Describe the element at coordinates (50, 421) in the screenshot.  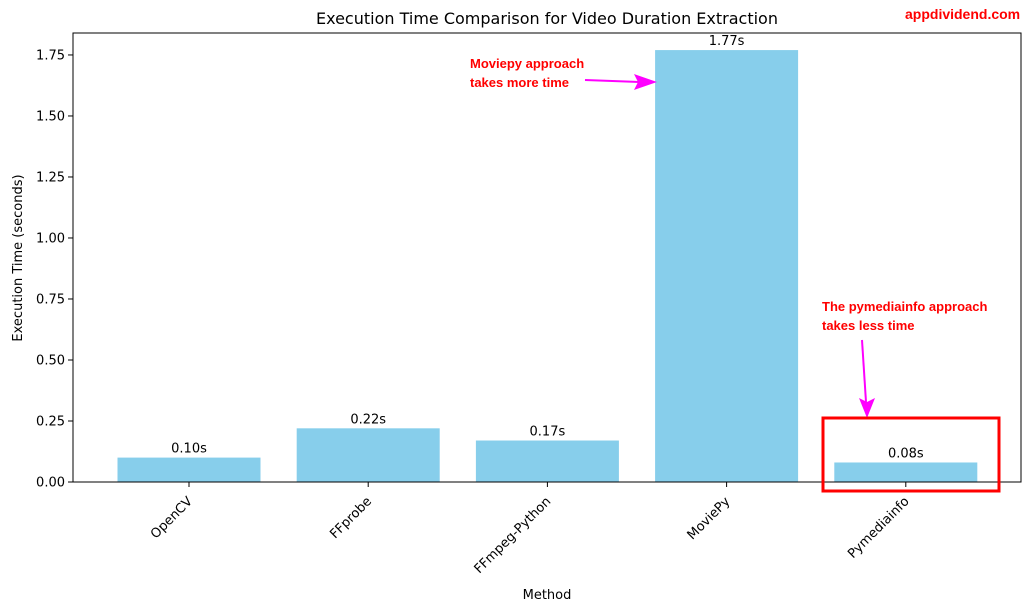
I see `y-tick-label: 0.25` at that location.